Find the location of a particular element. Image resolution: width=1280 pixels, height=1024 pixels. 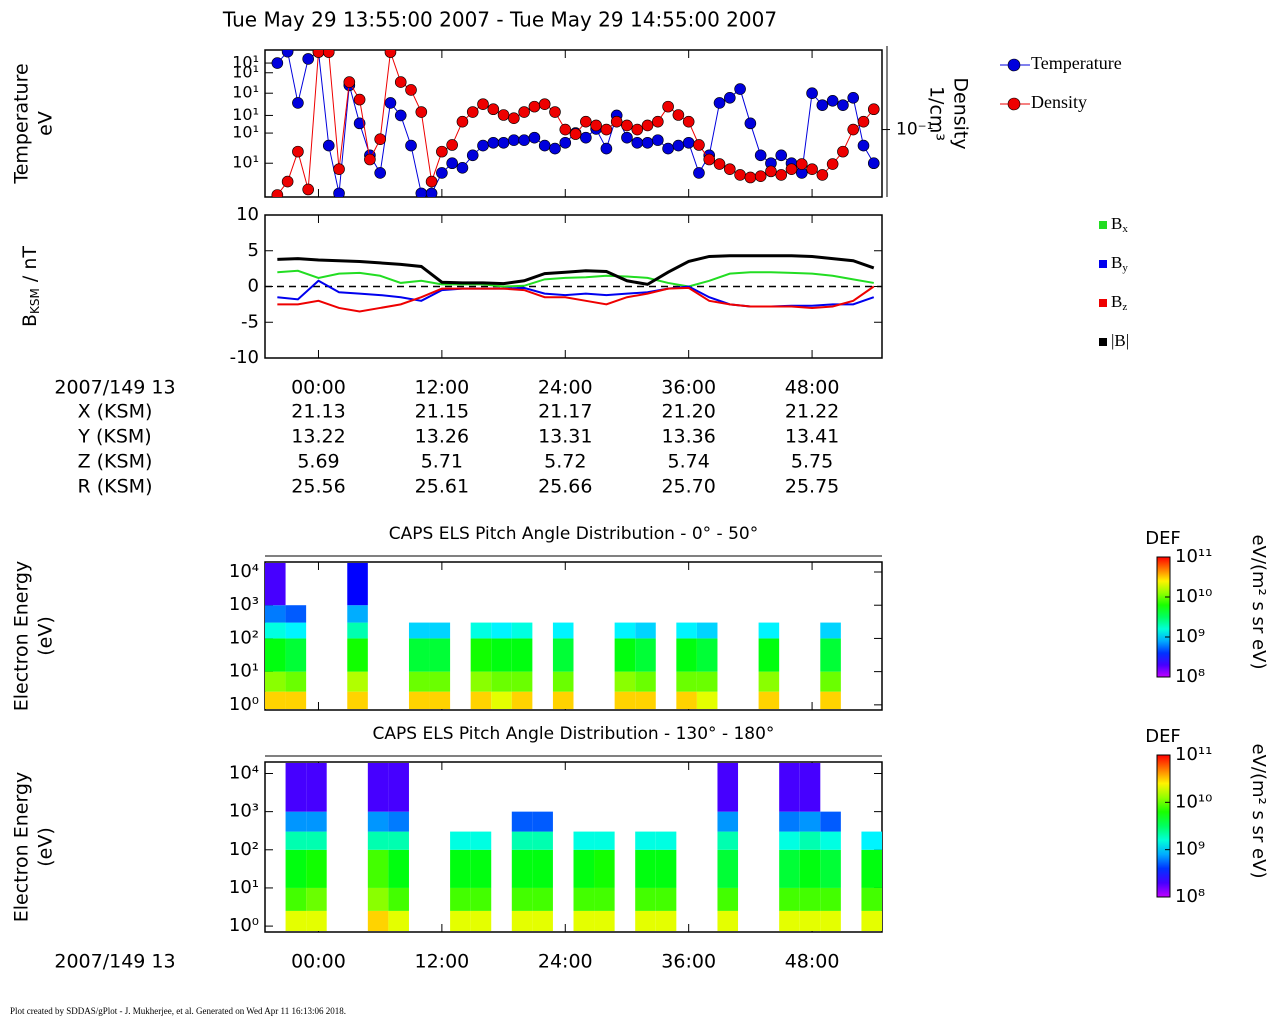

x-axis-label: 2007/149 13 is located at coordinates (114, 962).